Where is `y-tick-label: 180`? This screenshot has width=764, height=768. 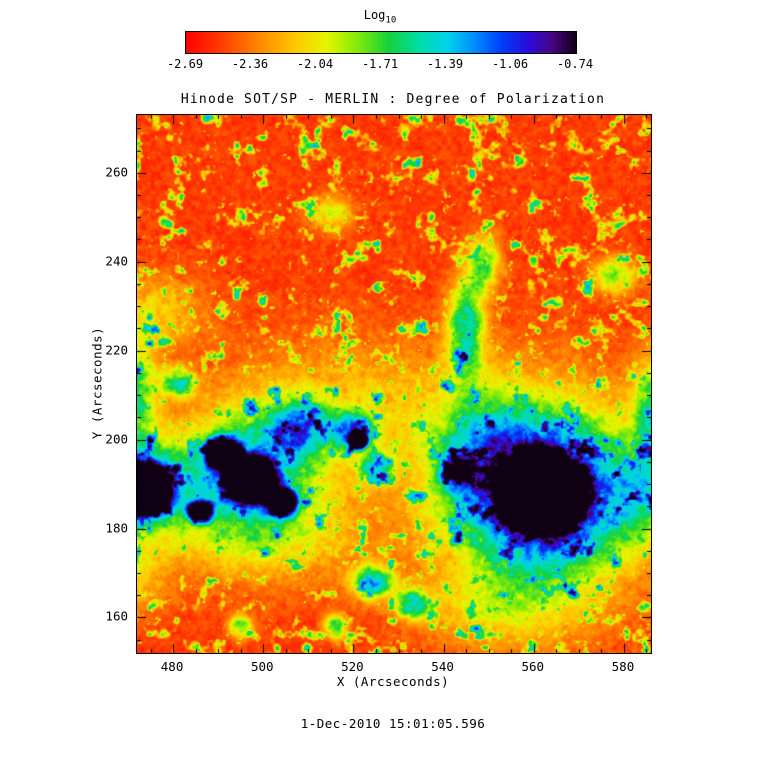
y-tick-label: 180 is located at coordinates (116, 527).